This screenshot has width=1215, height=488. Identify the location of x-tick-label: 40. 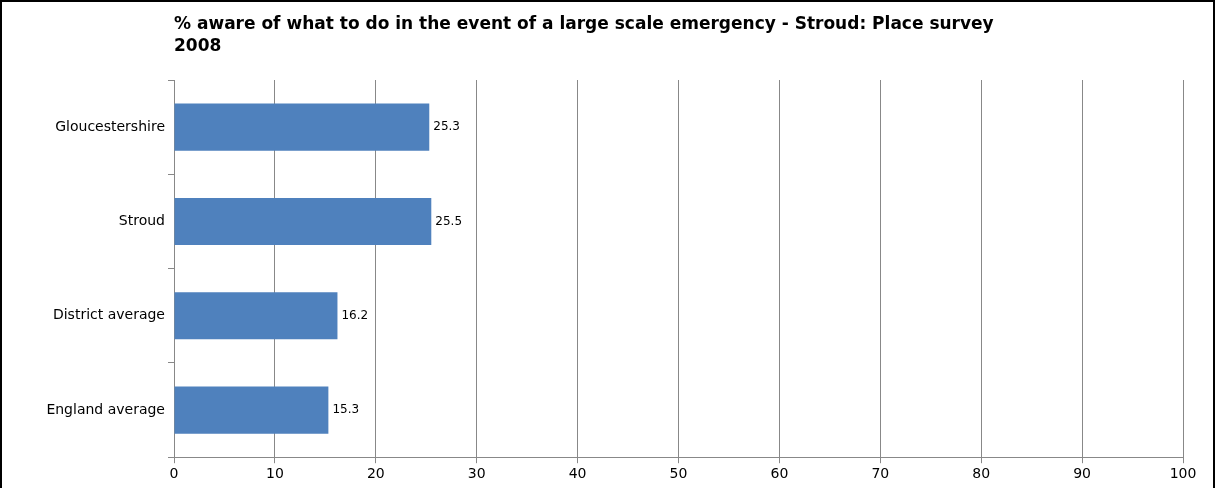
(577, 473).